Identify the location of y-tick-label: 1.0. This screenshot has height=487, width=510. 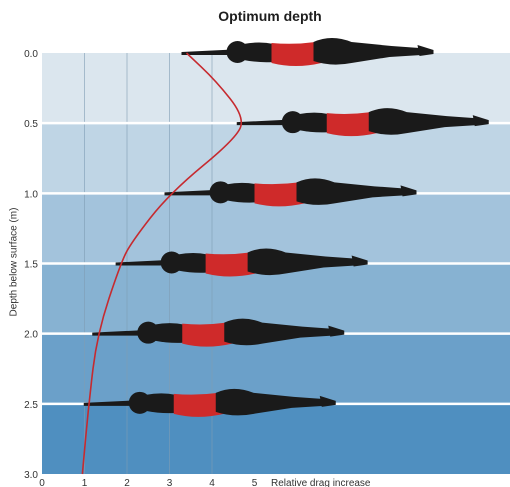
(31, 194).